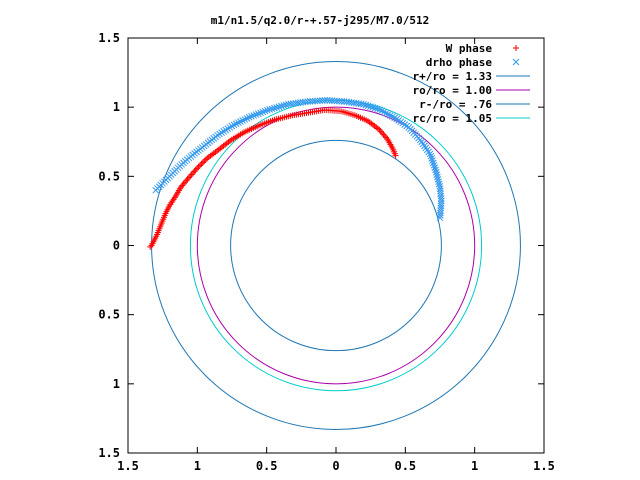  I want to click on y-tick-label: 0, so click(116, 246).